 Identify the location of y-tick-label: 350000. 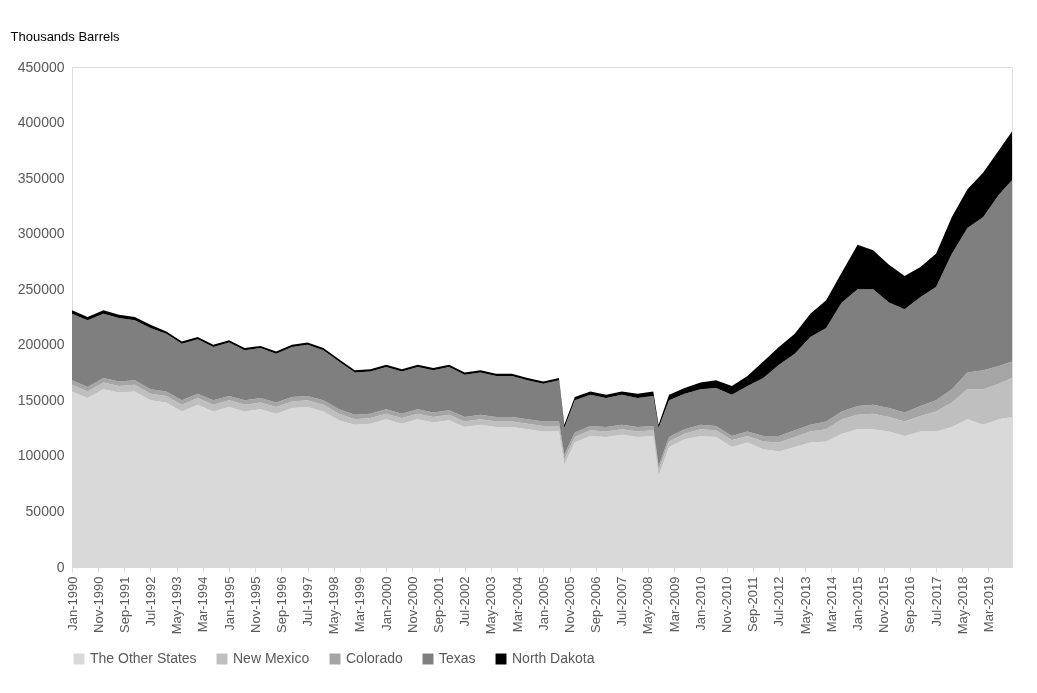
(41, 177).